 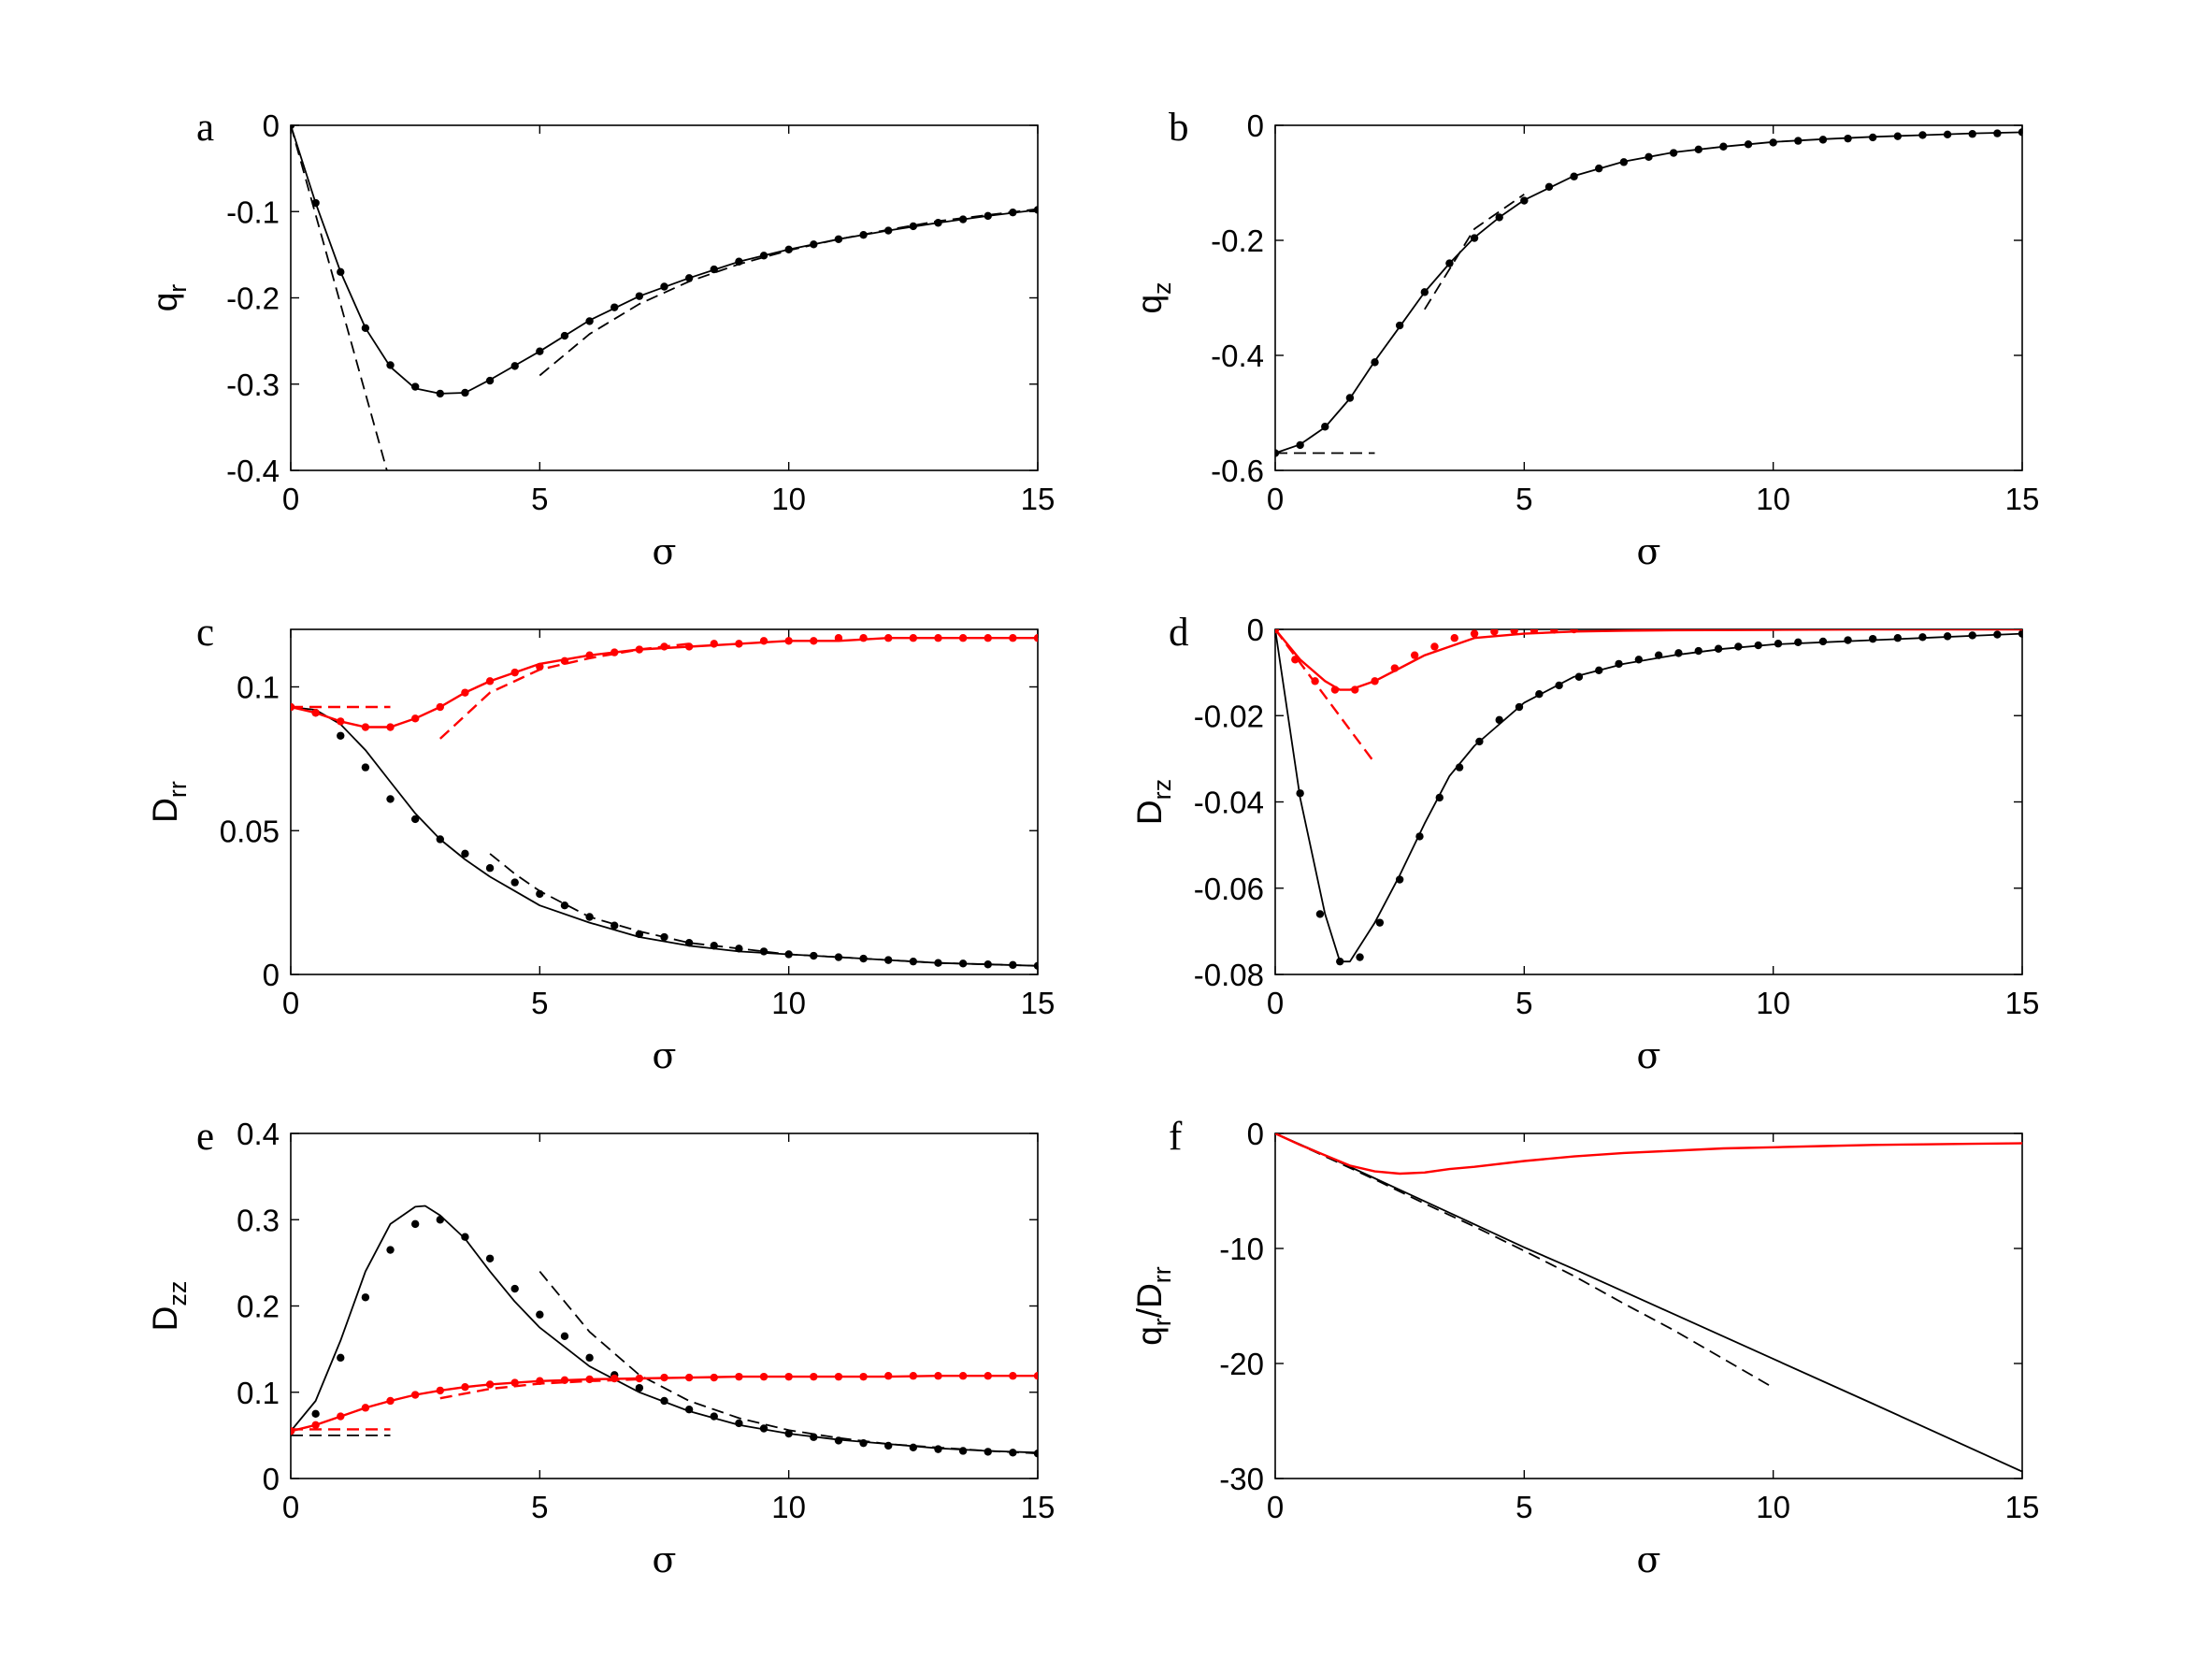 What do you see at coordinates (1162, 288) in the screenshot?
I see `y-label-sub: z` at bounding box center [1162, 288].